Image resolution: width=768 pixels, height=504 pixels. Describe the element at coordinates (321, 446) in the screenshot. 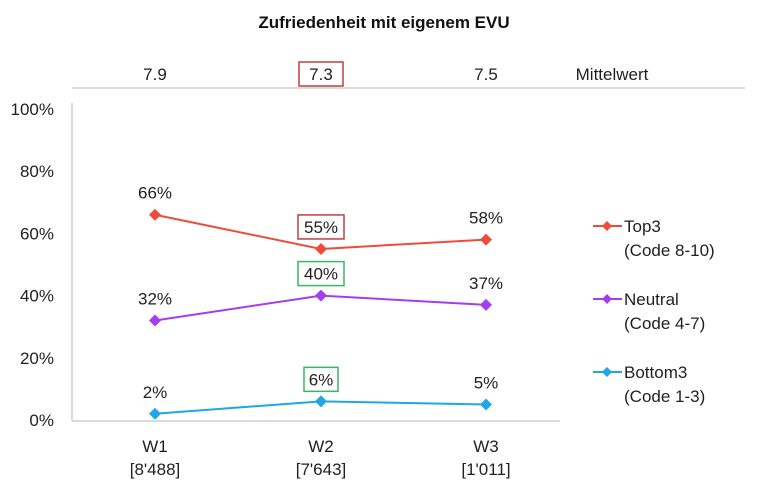

I see `x-tick-label: W2` at that location.